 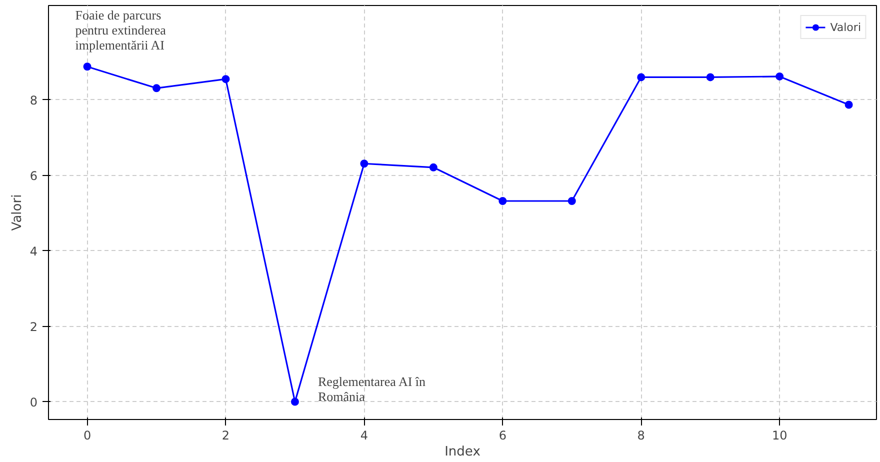 What do you see at coordinates (502, 435) in the screenshot?
I see `x-tick-label: 6` at bounding box center [502, 435].